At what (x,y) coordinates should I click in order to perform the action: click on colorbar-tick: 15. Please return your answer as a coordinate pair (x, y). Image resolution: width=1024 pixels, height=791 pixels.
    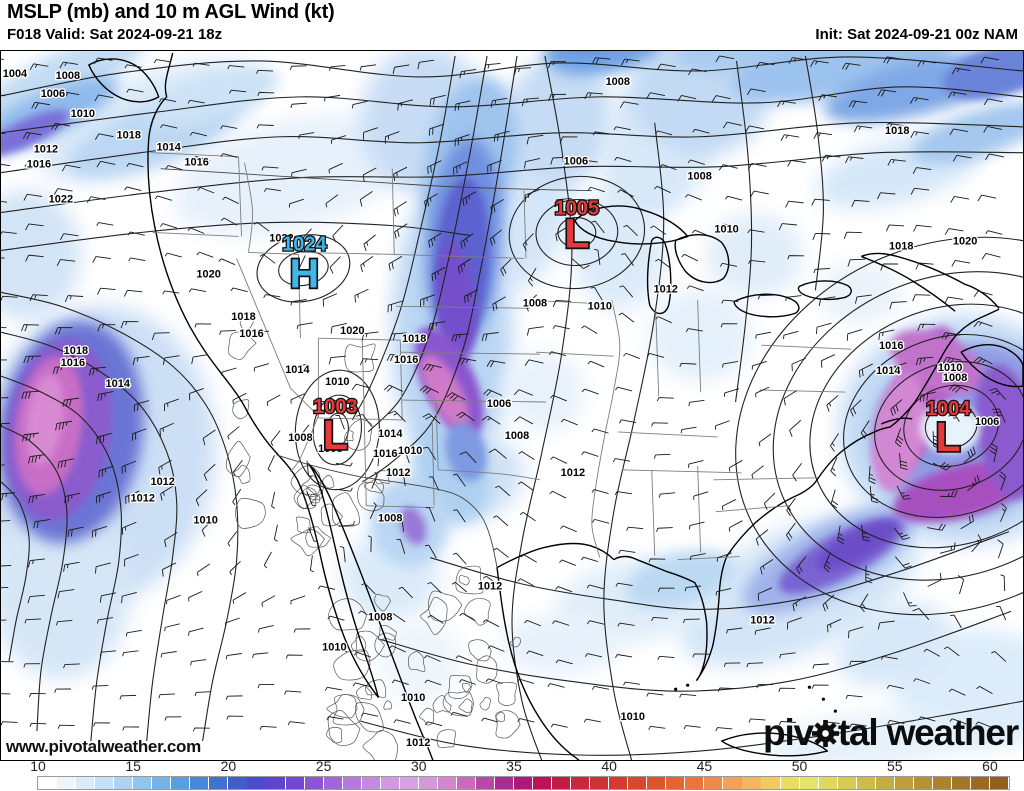
    Looking at the image, I should click on (133, 766).